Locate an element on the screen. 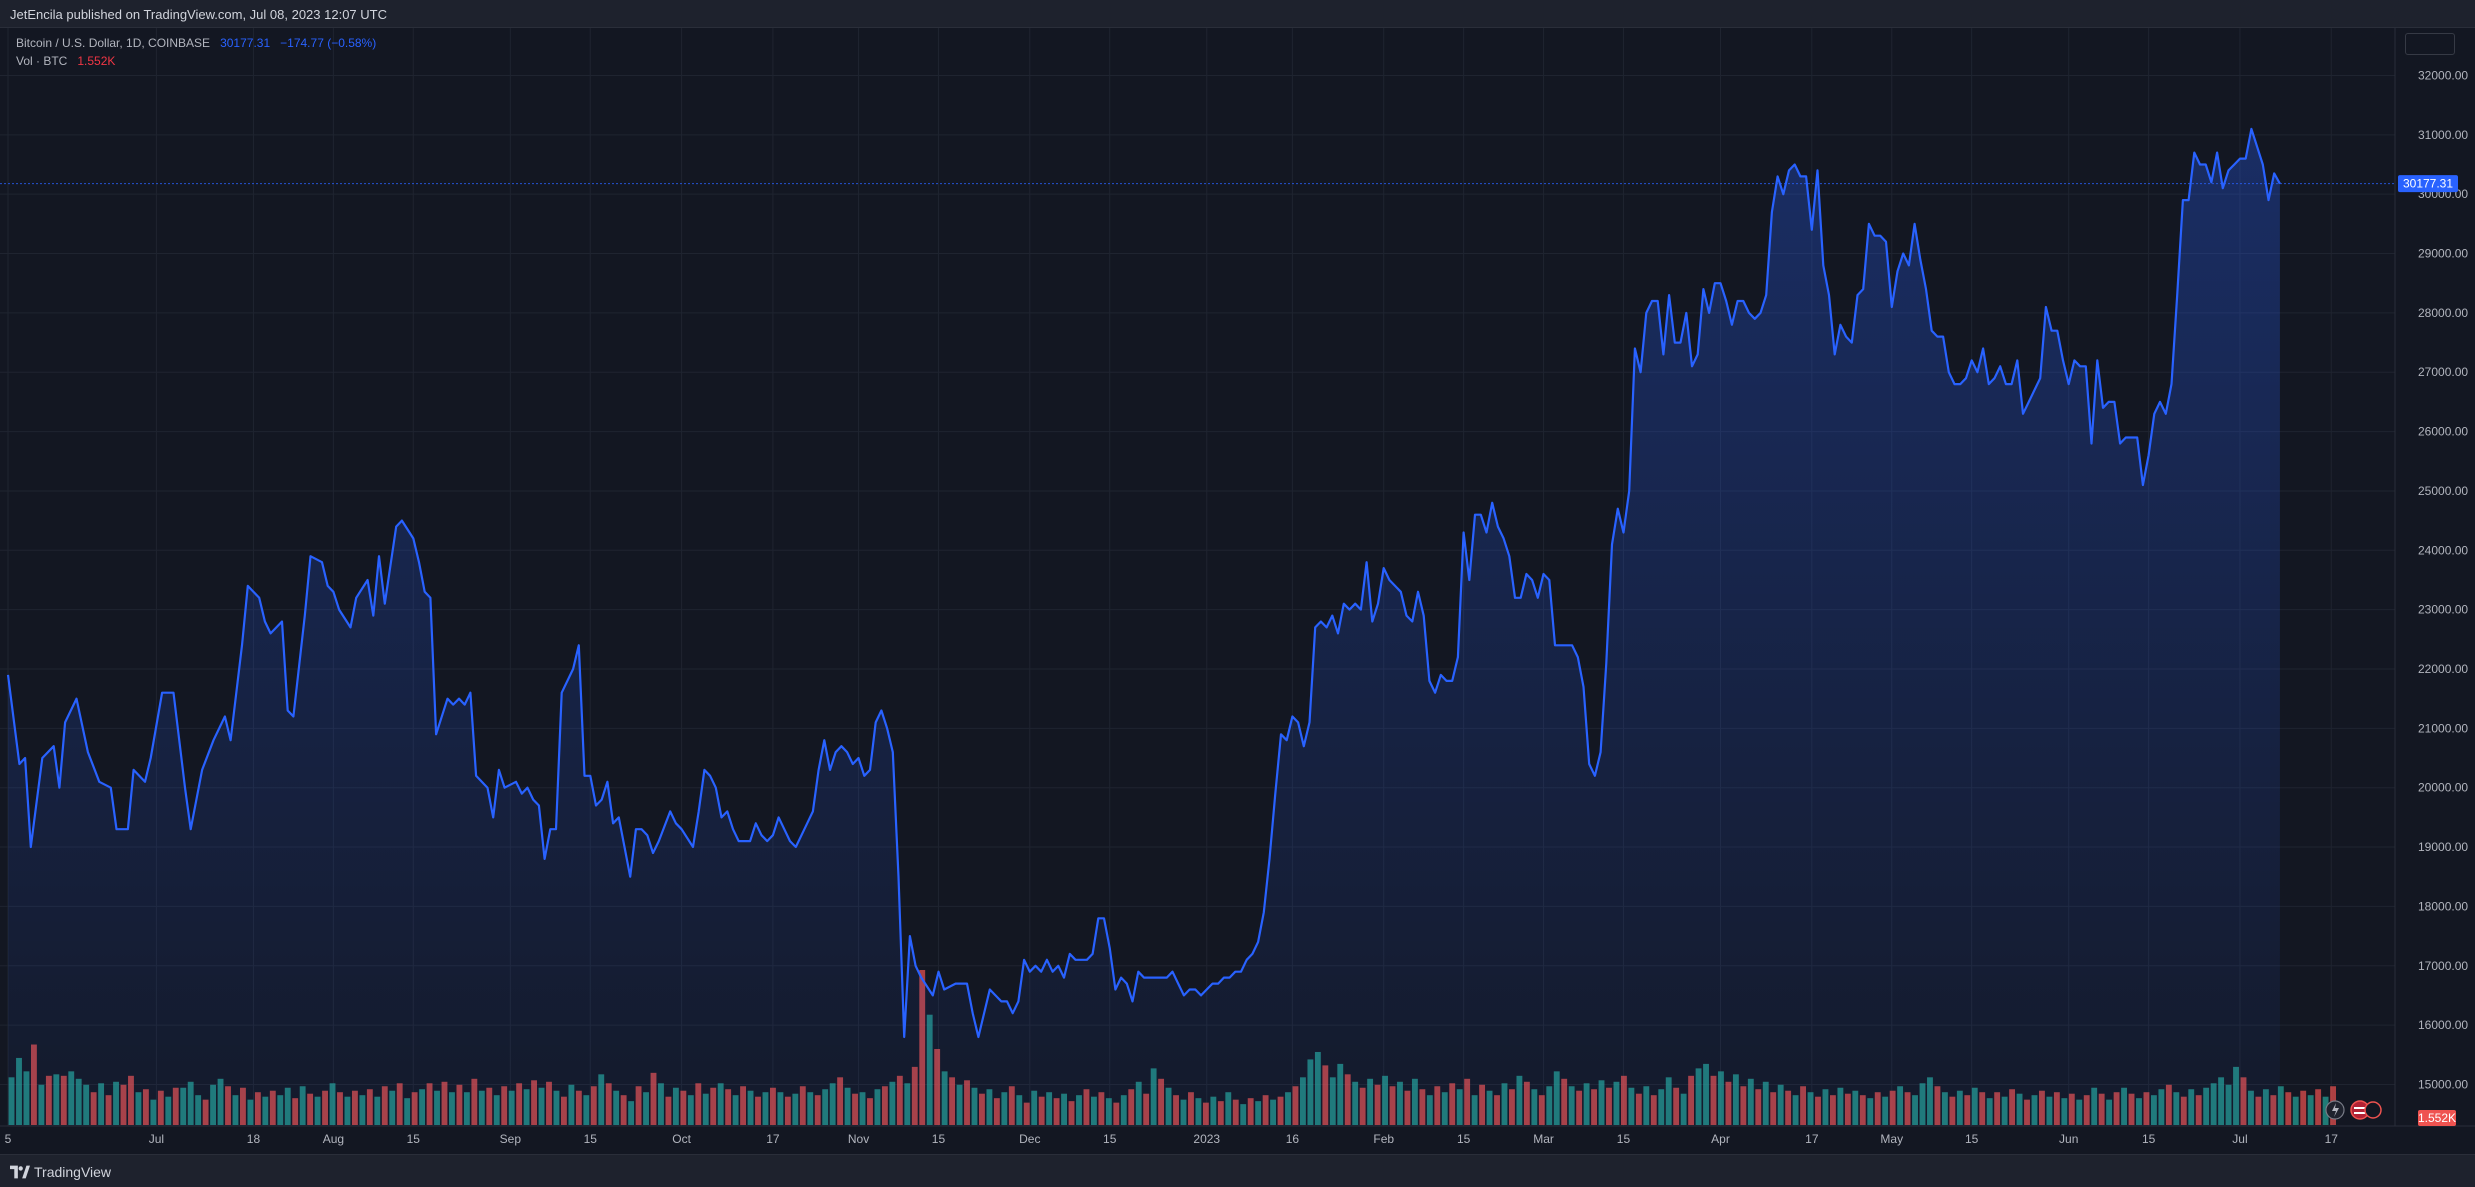  price-tick-label: 16000.00 is located at coordinates (2443, 1025).